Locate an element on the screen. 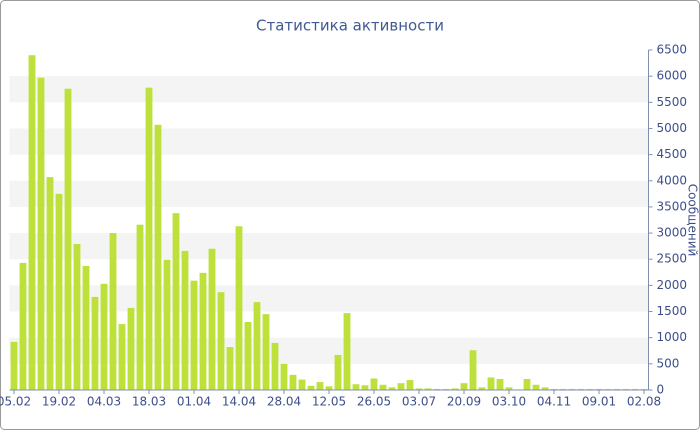 Image resolution: width=700 pixels, height=430 pixels. y-tick-label: 4000 is located at coordinates (672, 180).